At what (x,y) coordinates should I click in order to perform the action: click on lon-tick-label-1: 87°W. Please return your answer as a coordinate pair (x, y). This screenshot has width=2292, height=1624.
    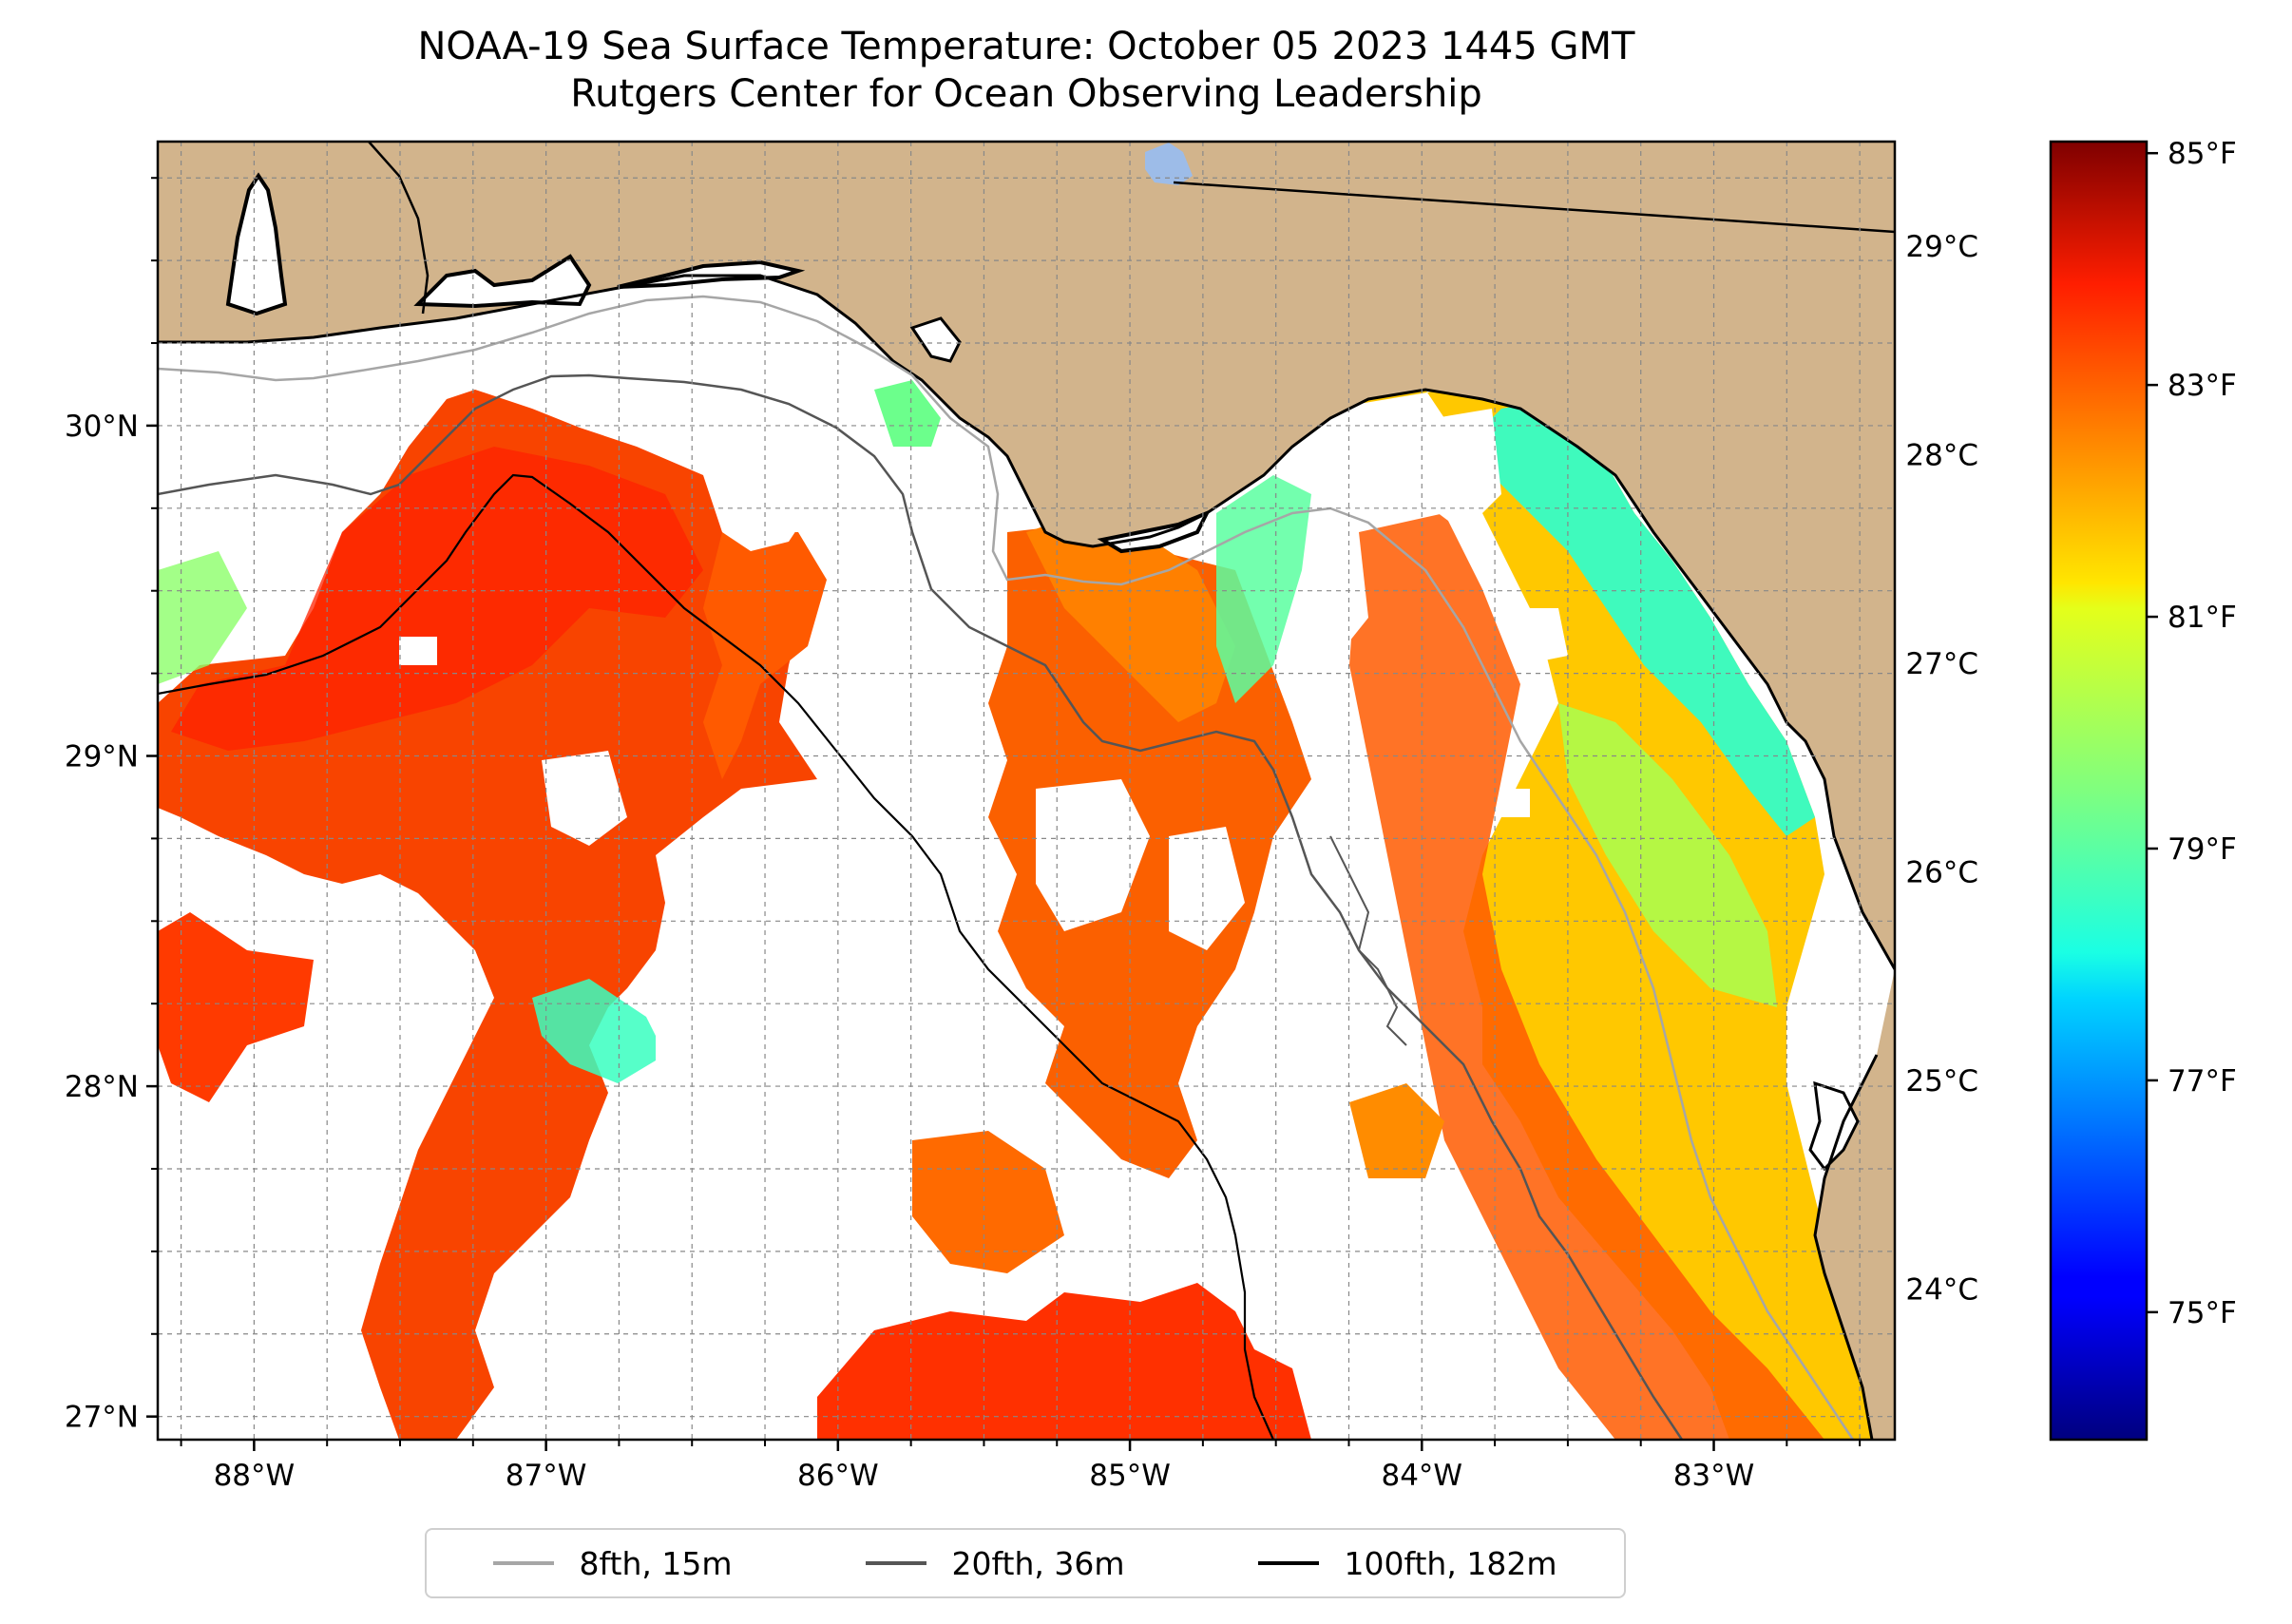
    Looking at the image, I should click on (546, 1476).